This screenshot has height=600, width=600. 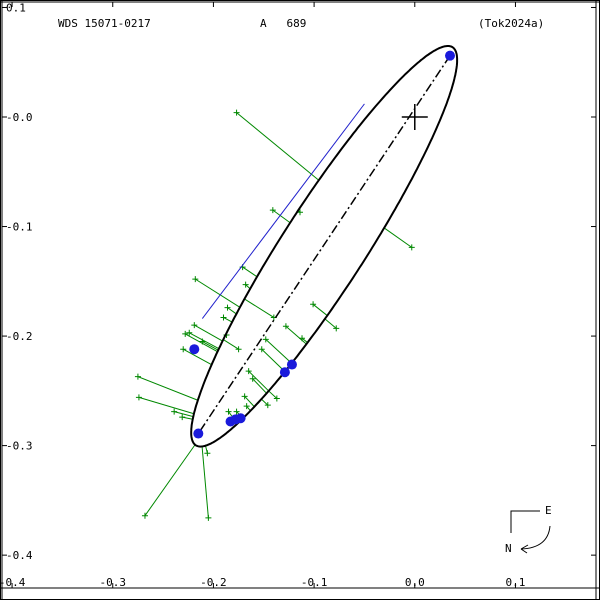 I want to click on x-tick-label: -0.1, so click(x=314, y=582).